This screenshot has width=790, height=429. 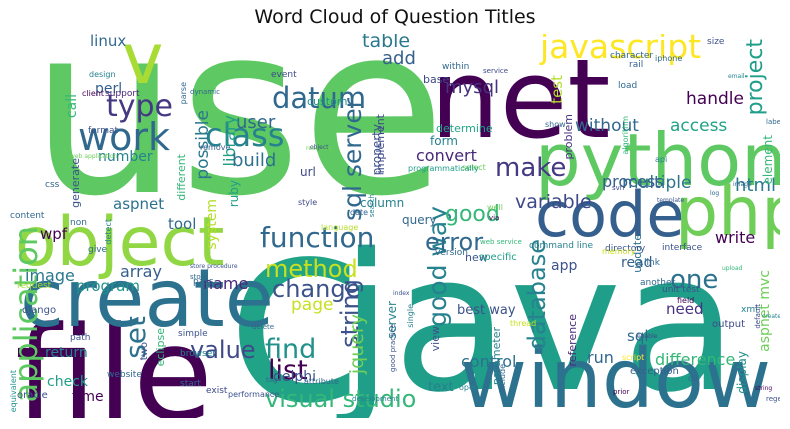 I want to click on word-design: design, so click(x=102, y=74).